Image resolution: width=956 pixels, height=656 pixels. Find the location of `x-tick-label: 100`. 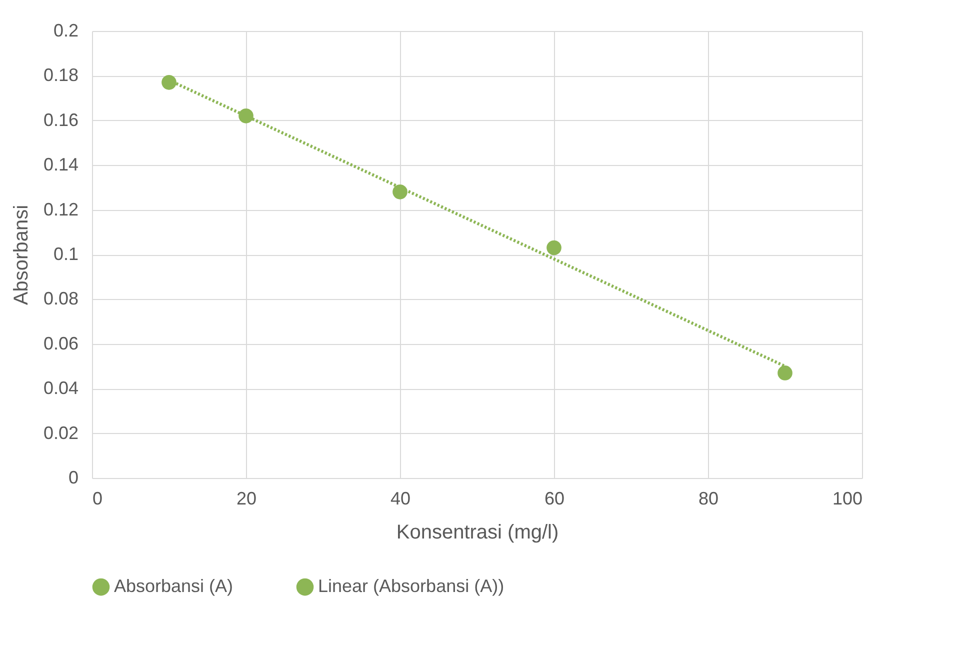

x-tick-label: 100 is located at coordinates (847, 498).